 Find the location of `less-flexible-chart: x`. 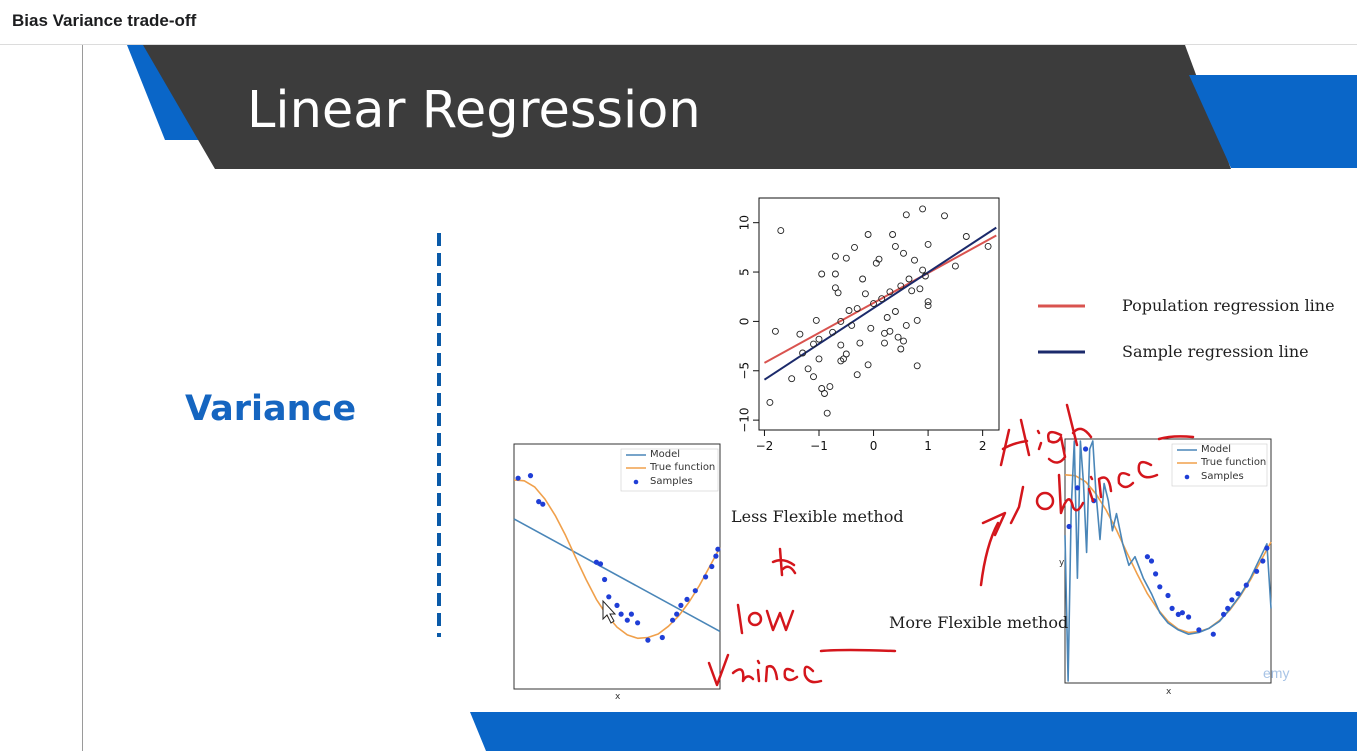

less-flexible-chart: x is located at coordinates (617, 572).